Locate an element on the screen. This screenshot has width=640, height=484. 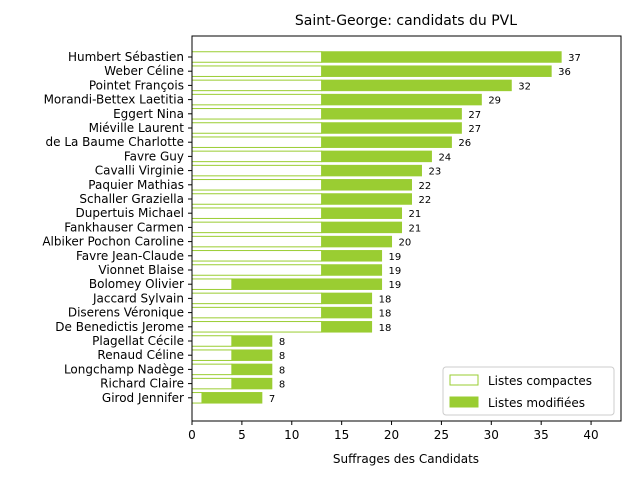
y-tick-label: Pointet François is located at coordinates (136, 85).